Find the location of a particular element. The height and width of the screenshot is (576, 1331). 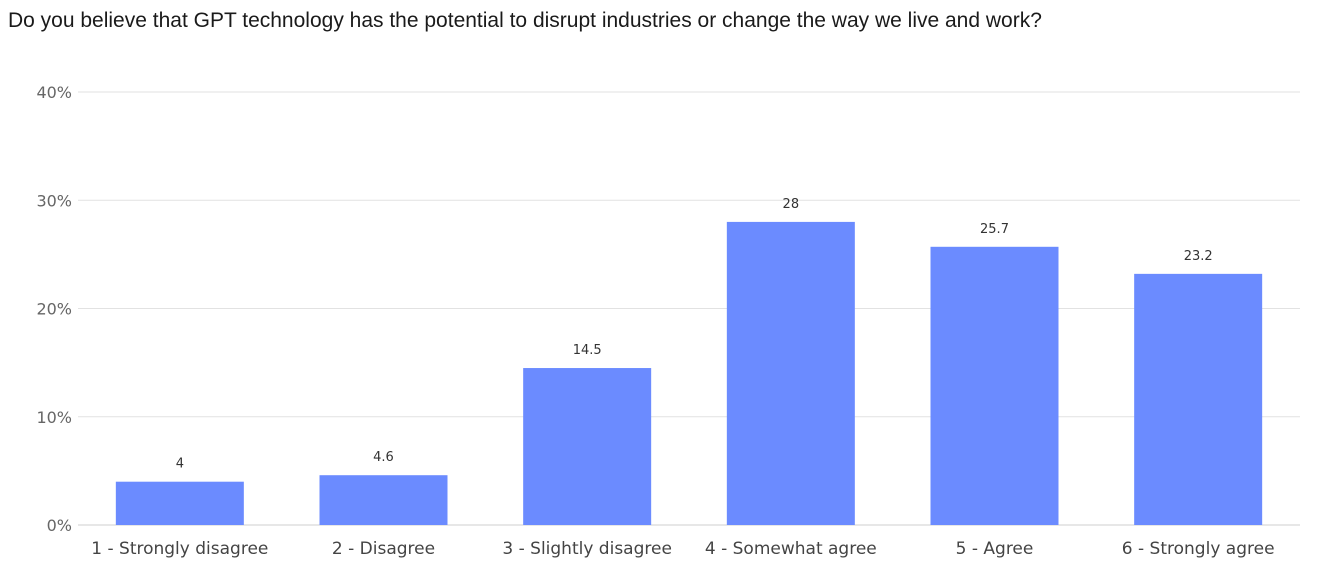

y-tick-label: 40% is located at coordinates (54, 92).